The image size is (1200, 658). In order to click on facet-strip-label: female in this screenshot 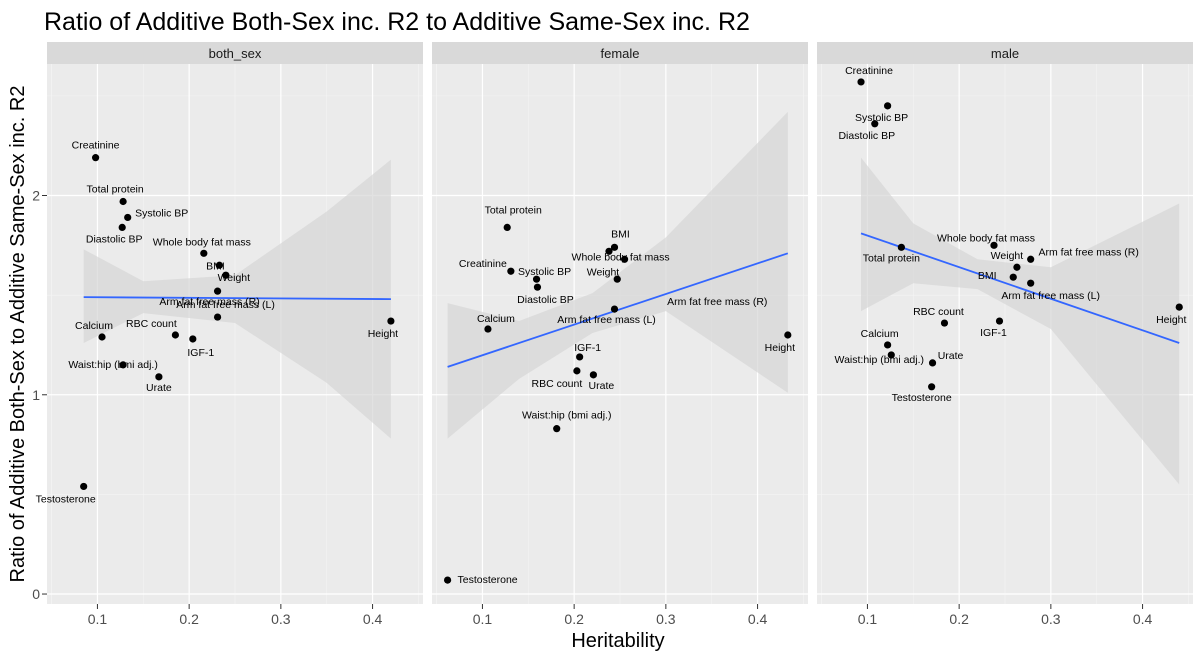, I will do `click(619, 53)`.